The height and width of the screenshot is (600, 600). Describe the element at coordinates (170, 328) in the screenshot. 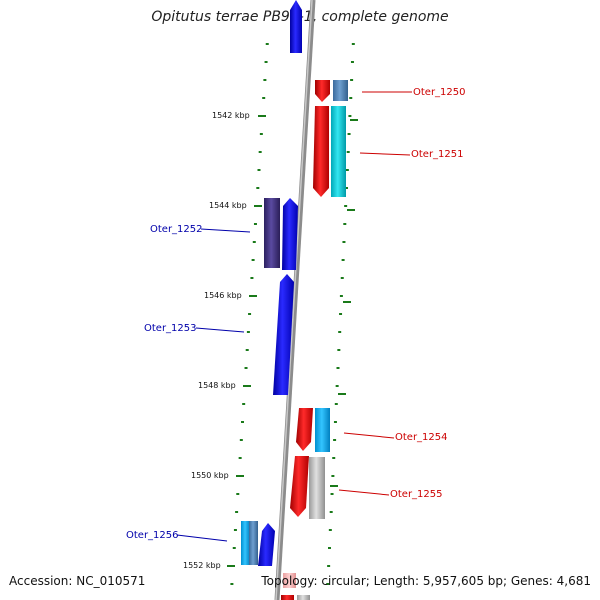

I see `gene-label-oter-1253: Oter_1253` at that location.